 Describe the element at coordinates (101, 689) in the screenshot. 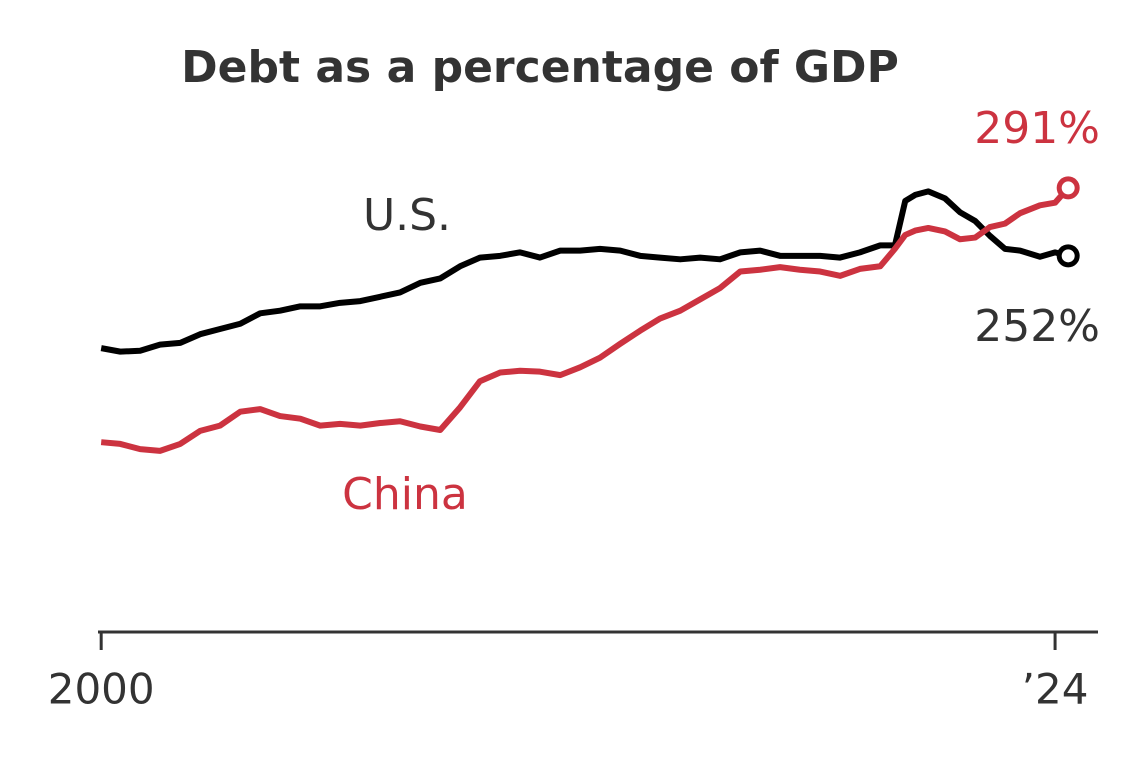

I see `x-tick-label: 2000` at that location.